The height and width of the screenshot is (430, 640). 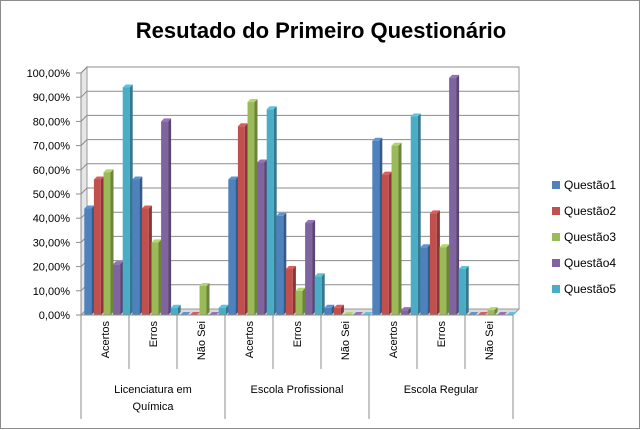 I want to click on y-tick-label: 10,00%, so click(x=52, y=292).